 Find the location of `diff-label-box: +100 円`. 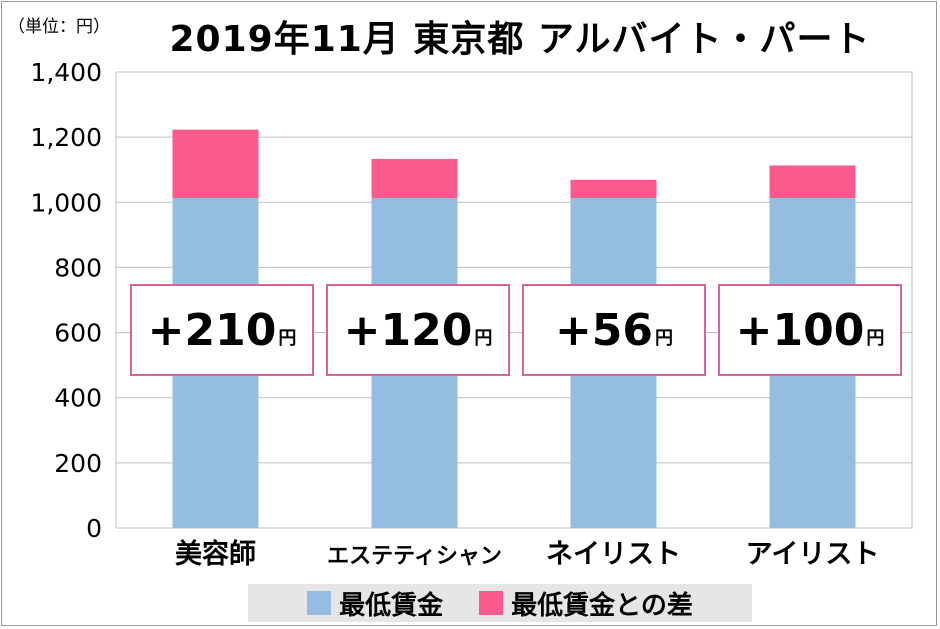

diff-label-box: +100 円 is located at coordinates (810, 330).